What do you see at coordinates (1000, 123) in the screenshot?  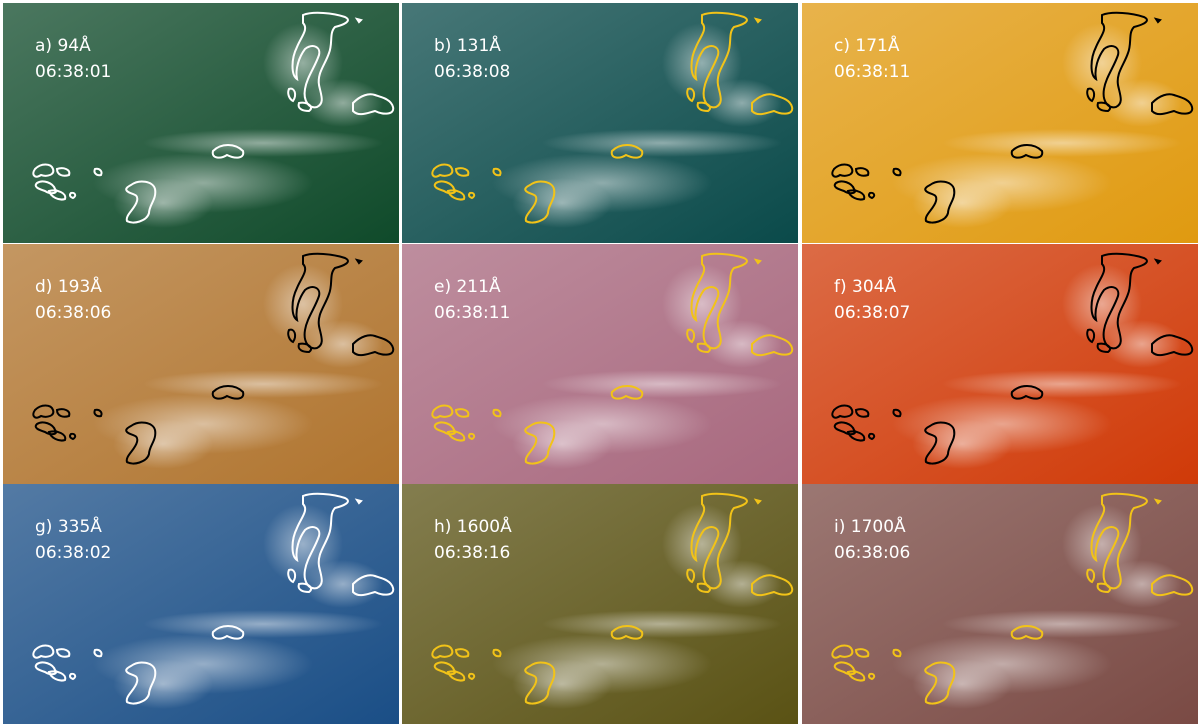 I see `panel: c) 171Å 06:38:11` at bounding box center [1000, 123].